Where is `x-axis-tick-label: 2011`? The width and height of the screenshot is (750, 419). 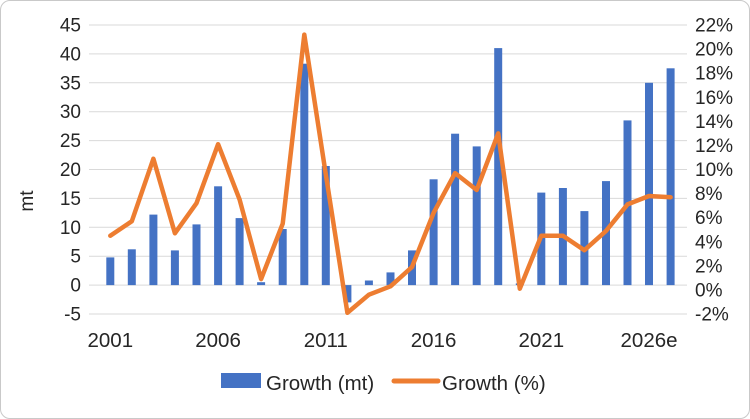 x-axis-tick-label: 2011 is located at coordinates (326, 340).